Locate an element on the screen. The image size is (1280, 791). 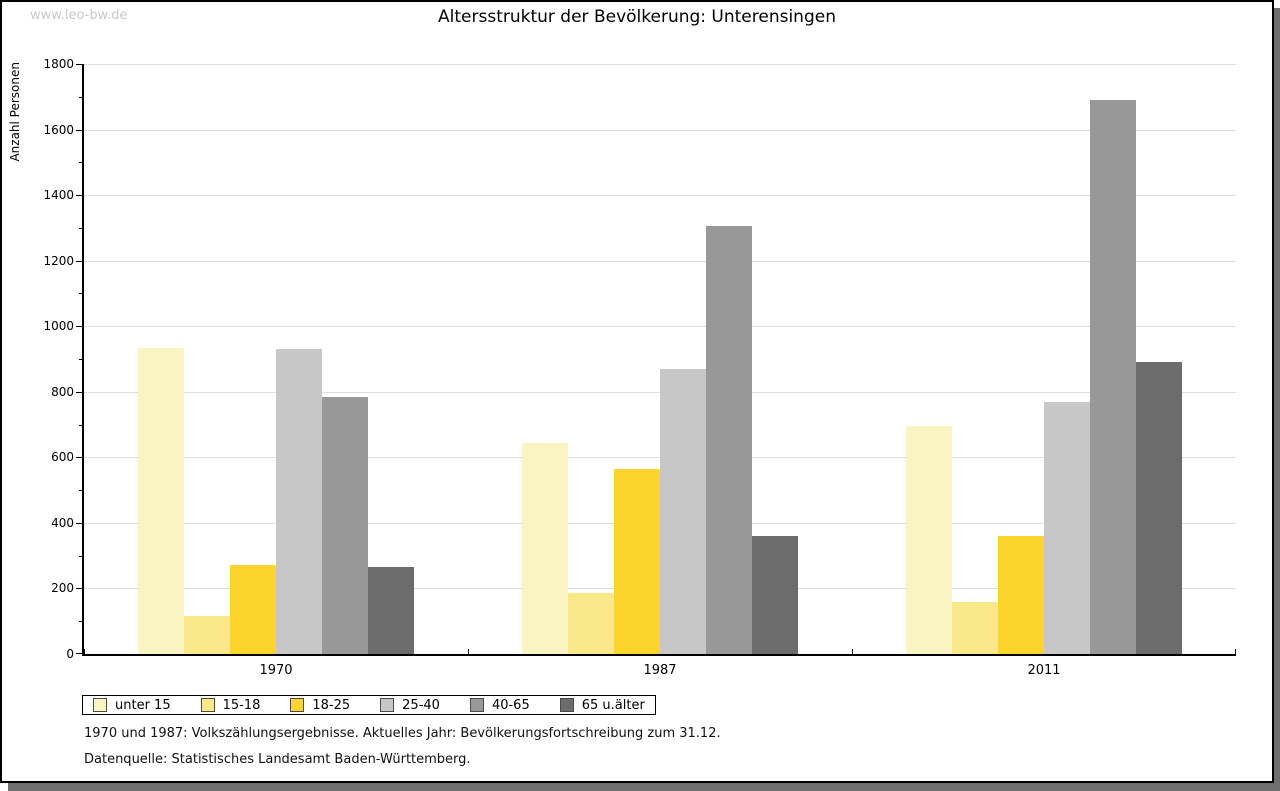
legend-item: 40-65 is located at coordinates (499, 705).